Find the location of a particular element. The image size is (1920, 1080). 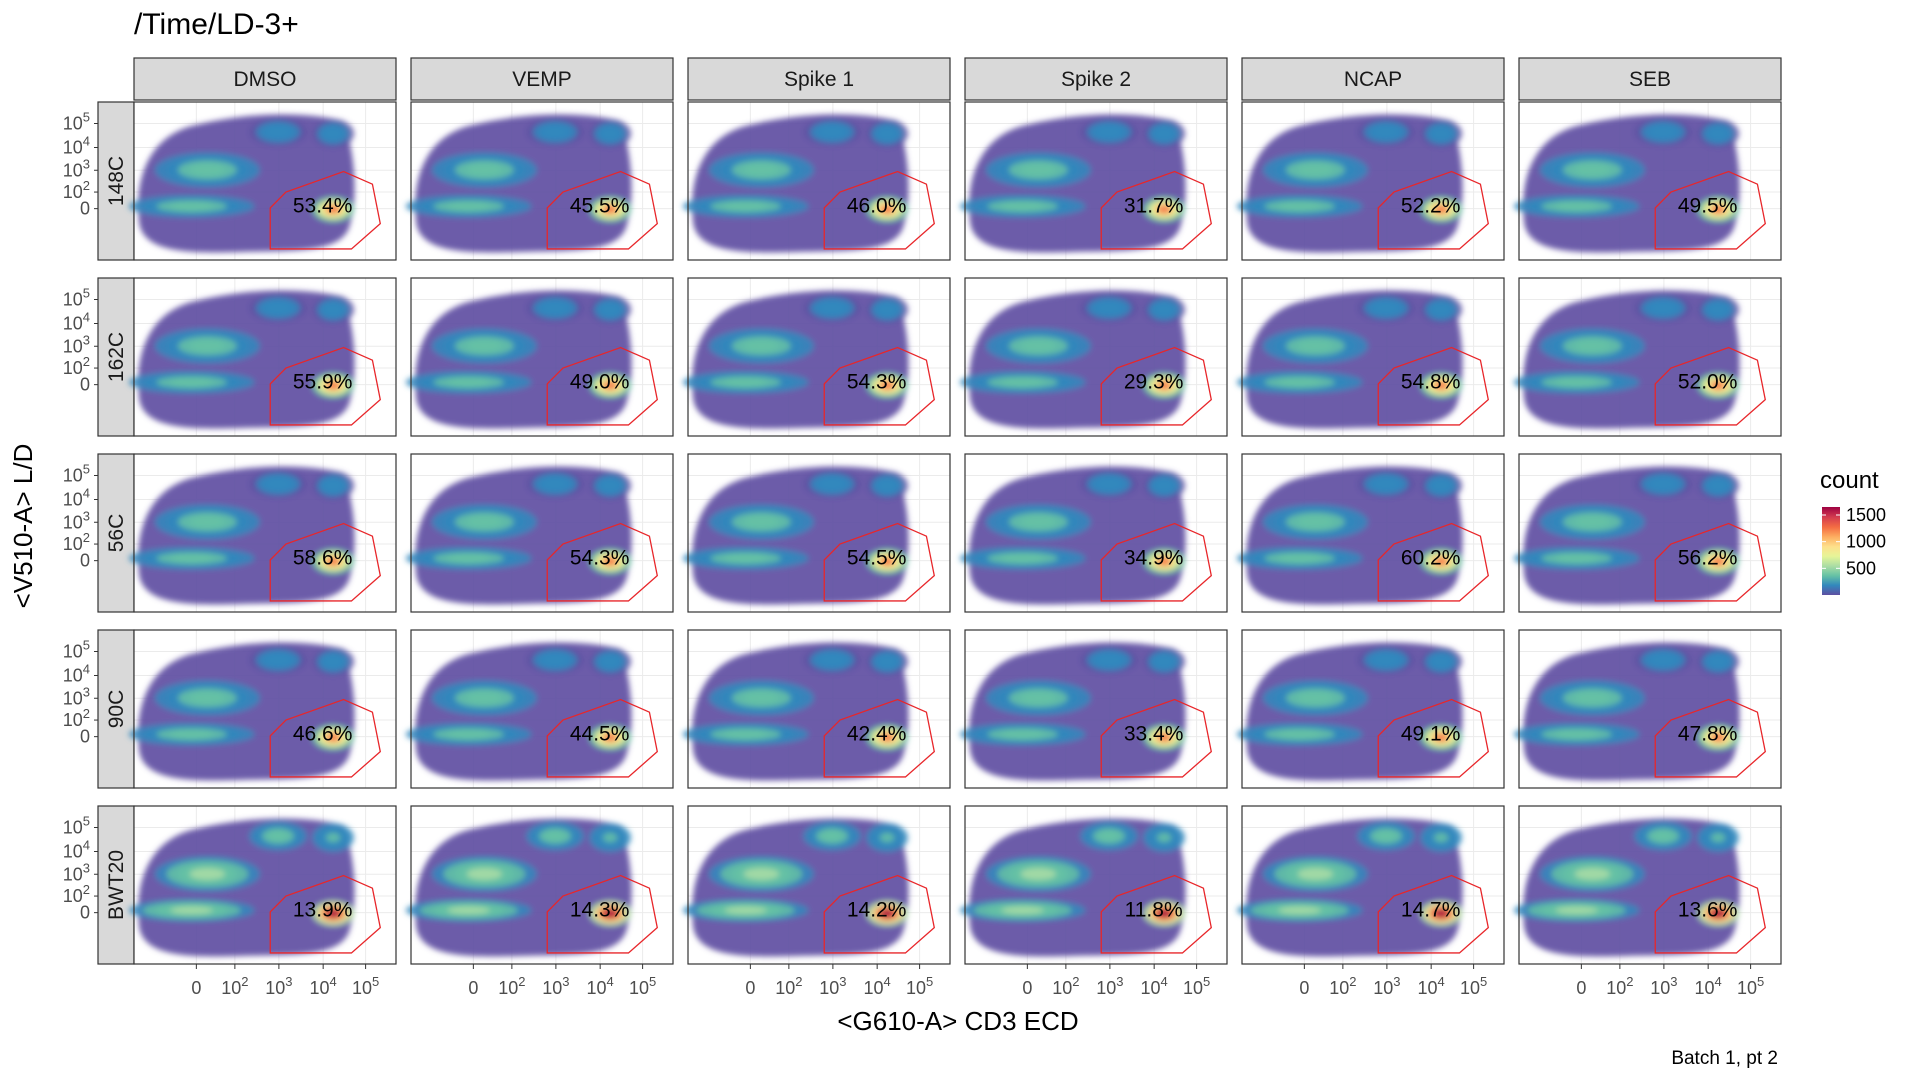

facet-panel: 52.0% is located at coordinates (1647, 357).